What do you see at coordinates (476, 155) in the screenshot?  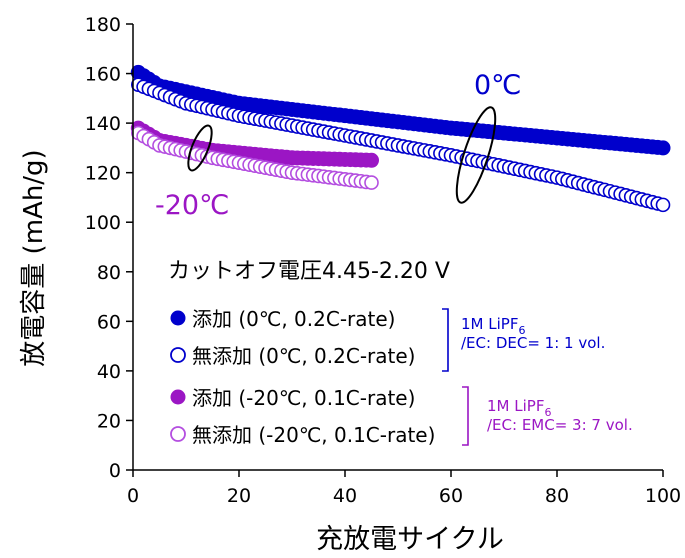 I see `group-ellipse-0c` at bounding box center [476, 155].